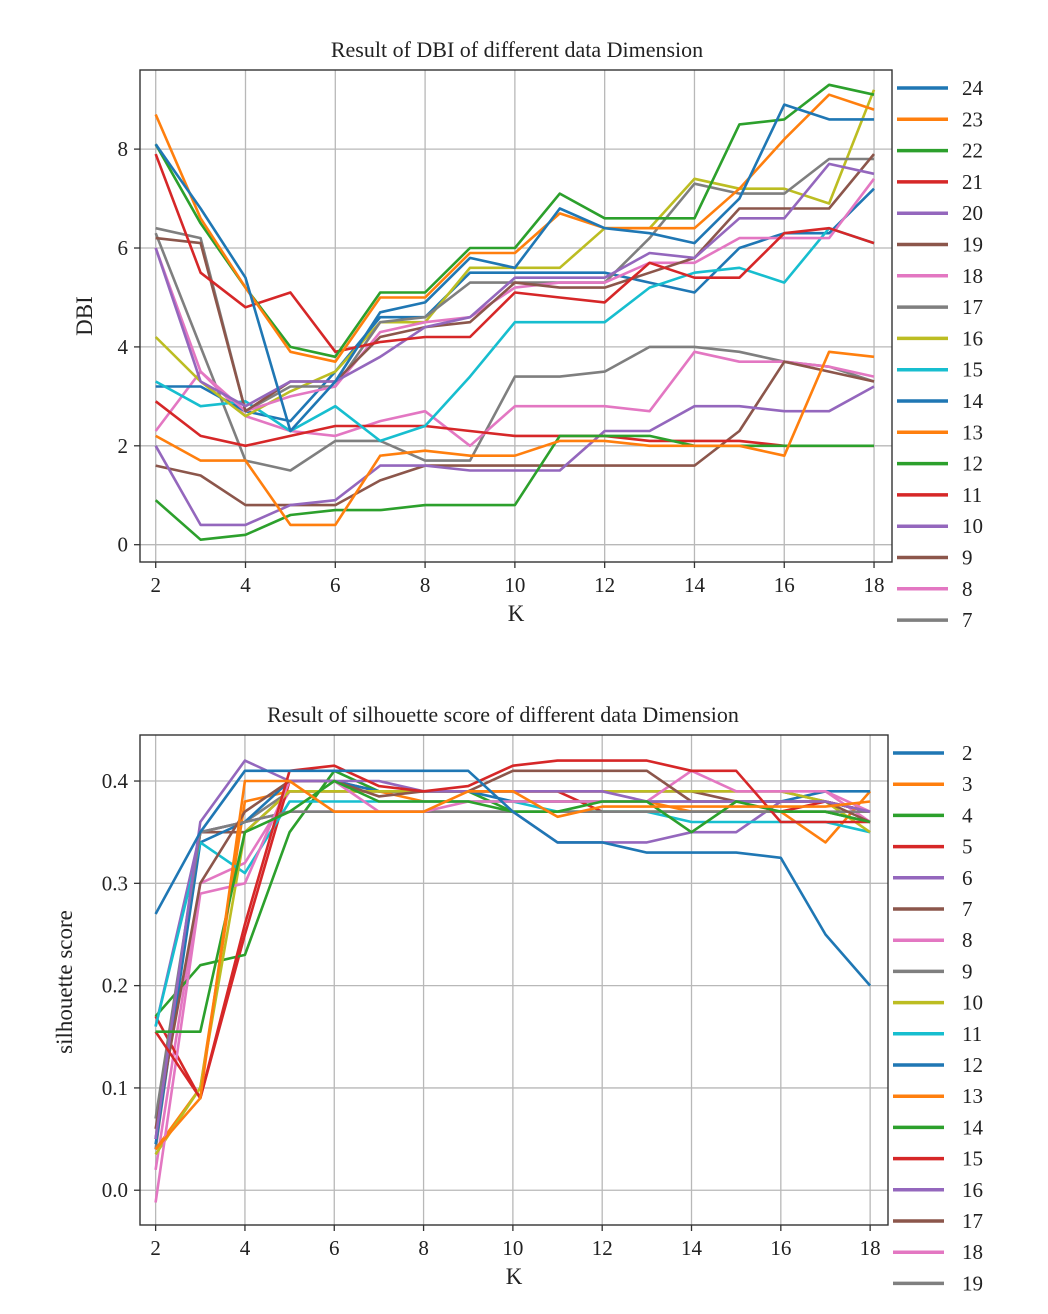  I want to click on dbi-y-ticks: 0 2 4 6 8, so click(129, 347).